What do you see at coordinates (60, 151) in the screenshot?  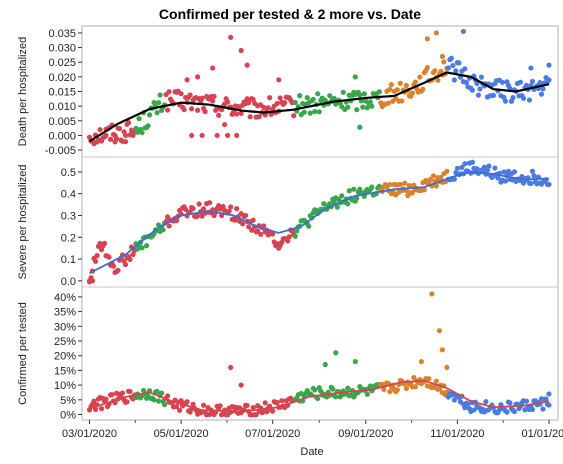 I see `y-tick-label: -0.005` at bounding box center [60, 151].